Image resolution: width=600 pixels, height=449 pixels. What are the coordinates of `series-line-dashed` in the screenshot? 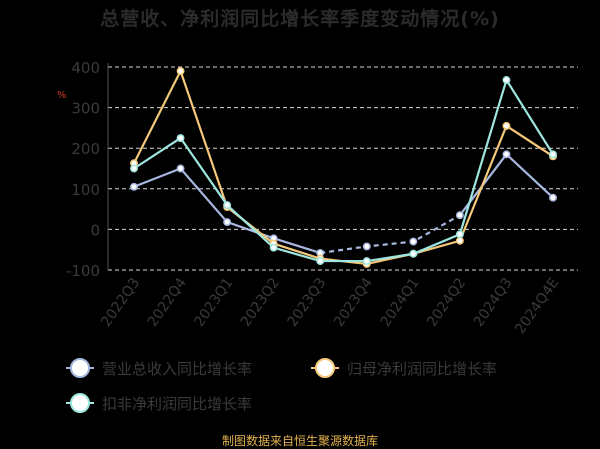 It's located at (390, 234).